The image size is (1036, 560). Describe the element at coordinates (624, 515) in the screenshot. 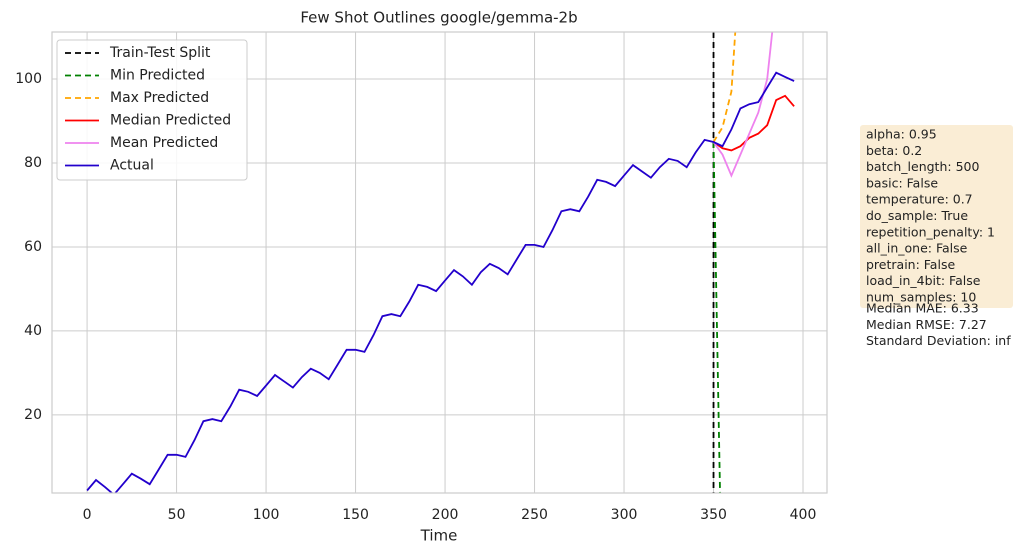

I see `x-tick-label: 300` at that location.